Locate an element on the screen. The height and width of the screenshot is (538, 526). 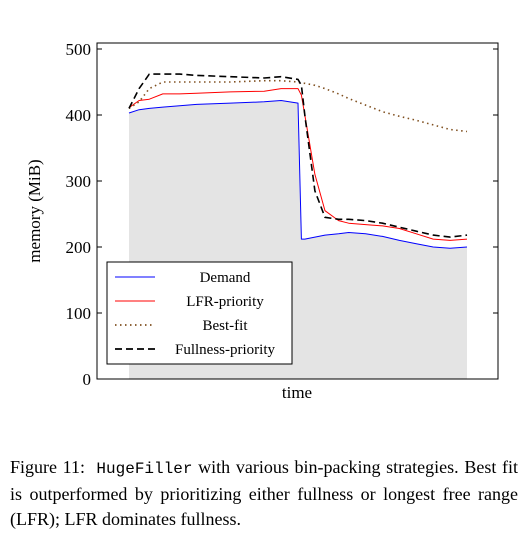
caption-label: Figure 11: is located at coordinates (48, 467).